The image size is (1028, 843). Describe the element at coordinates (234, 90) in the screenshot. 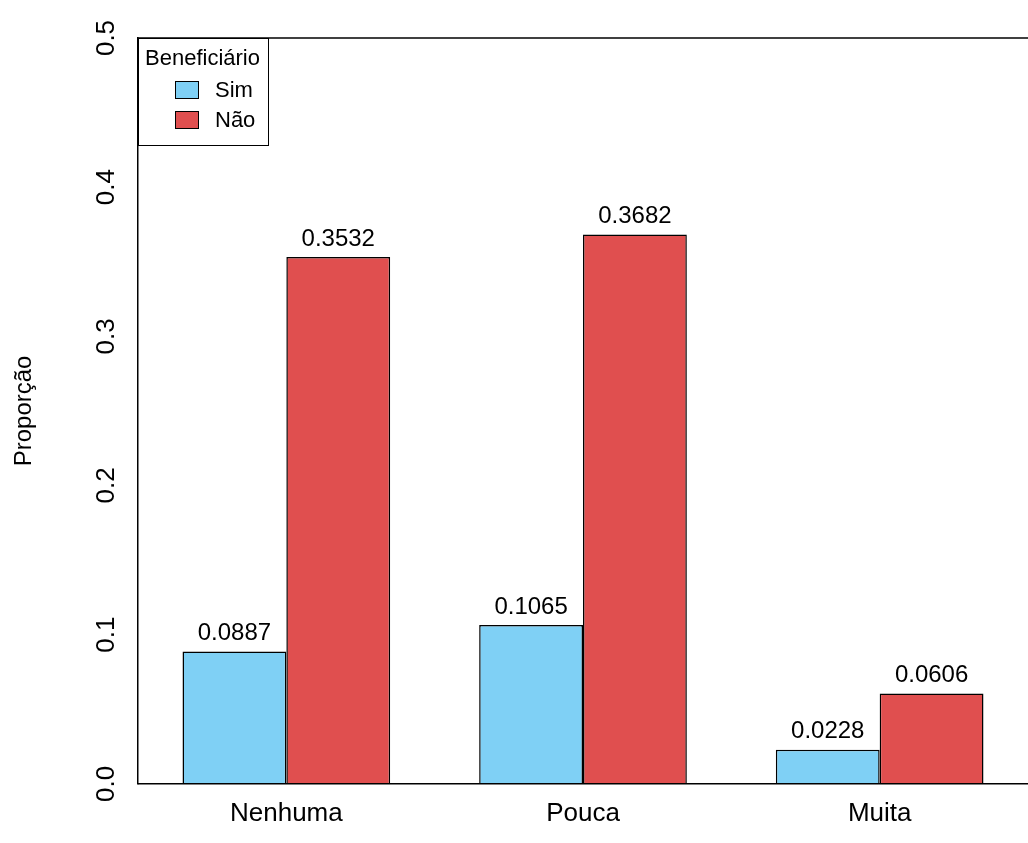

I see `legend-label: Sim` at that location.